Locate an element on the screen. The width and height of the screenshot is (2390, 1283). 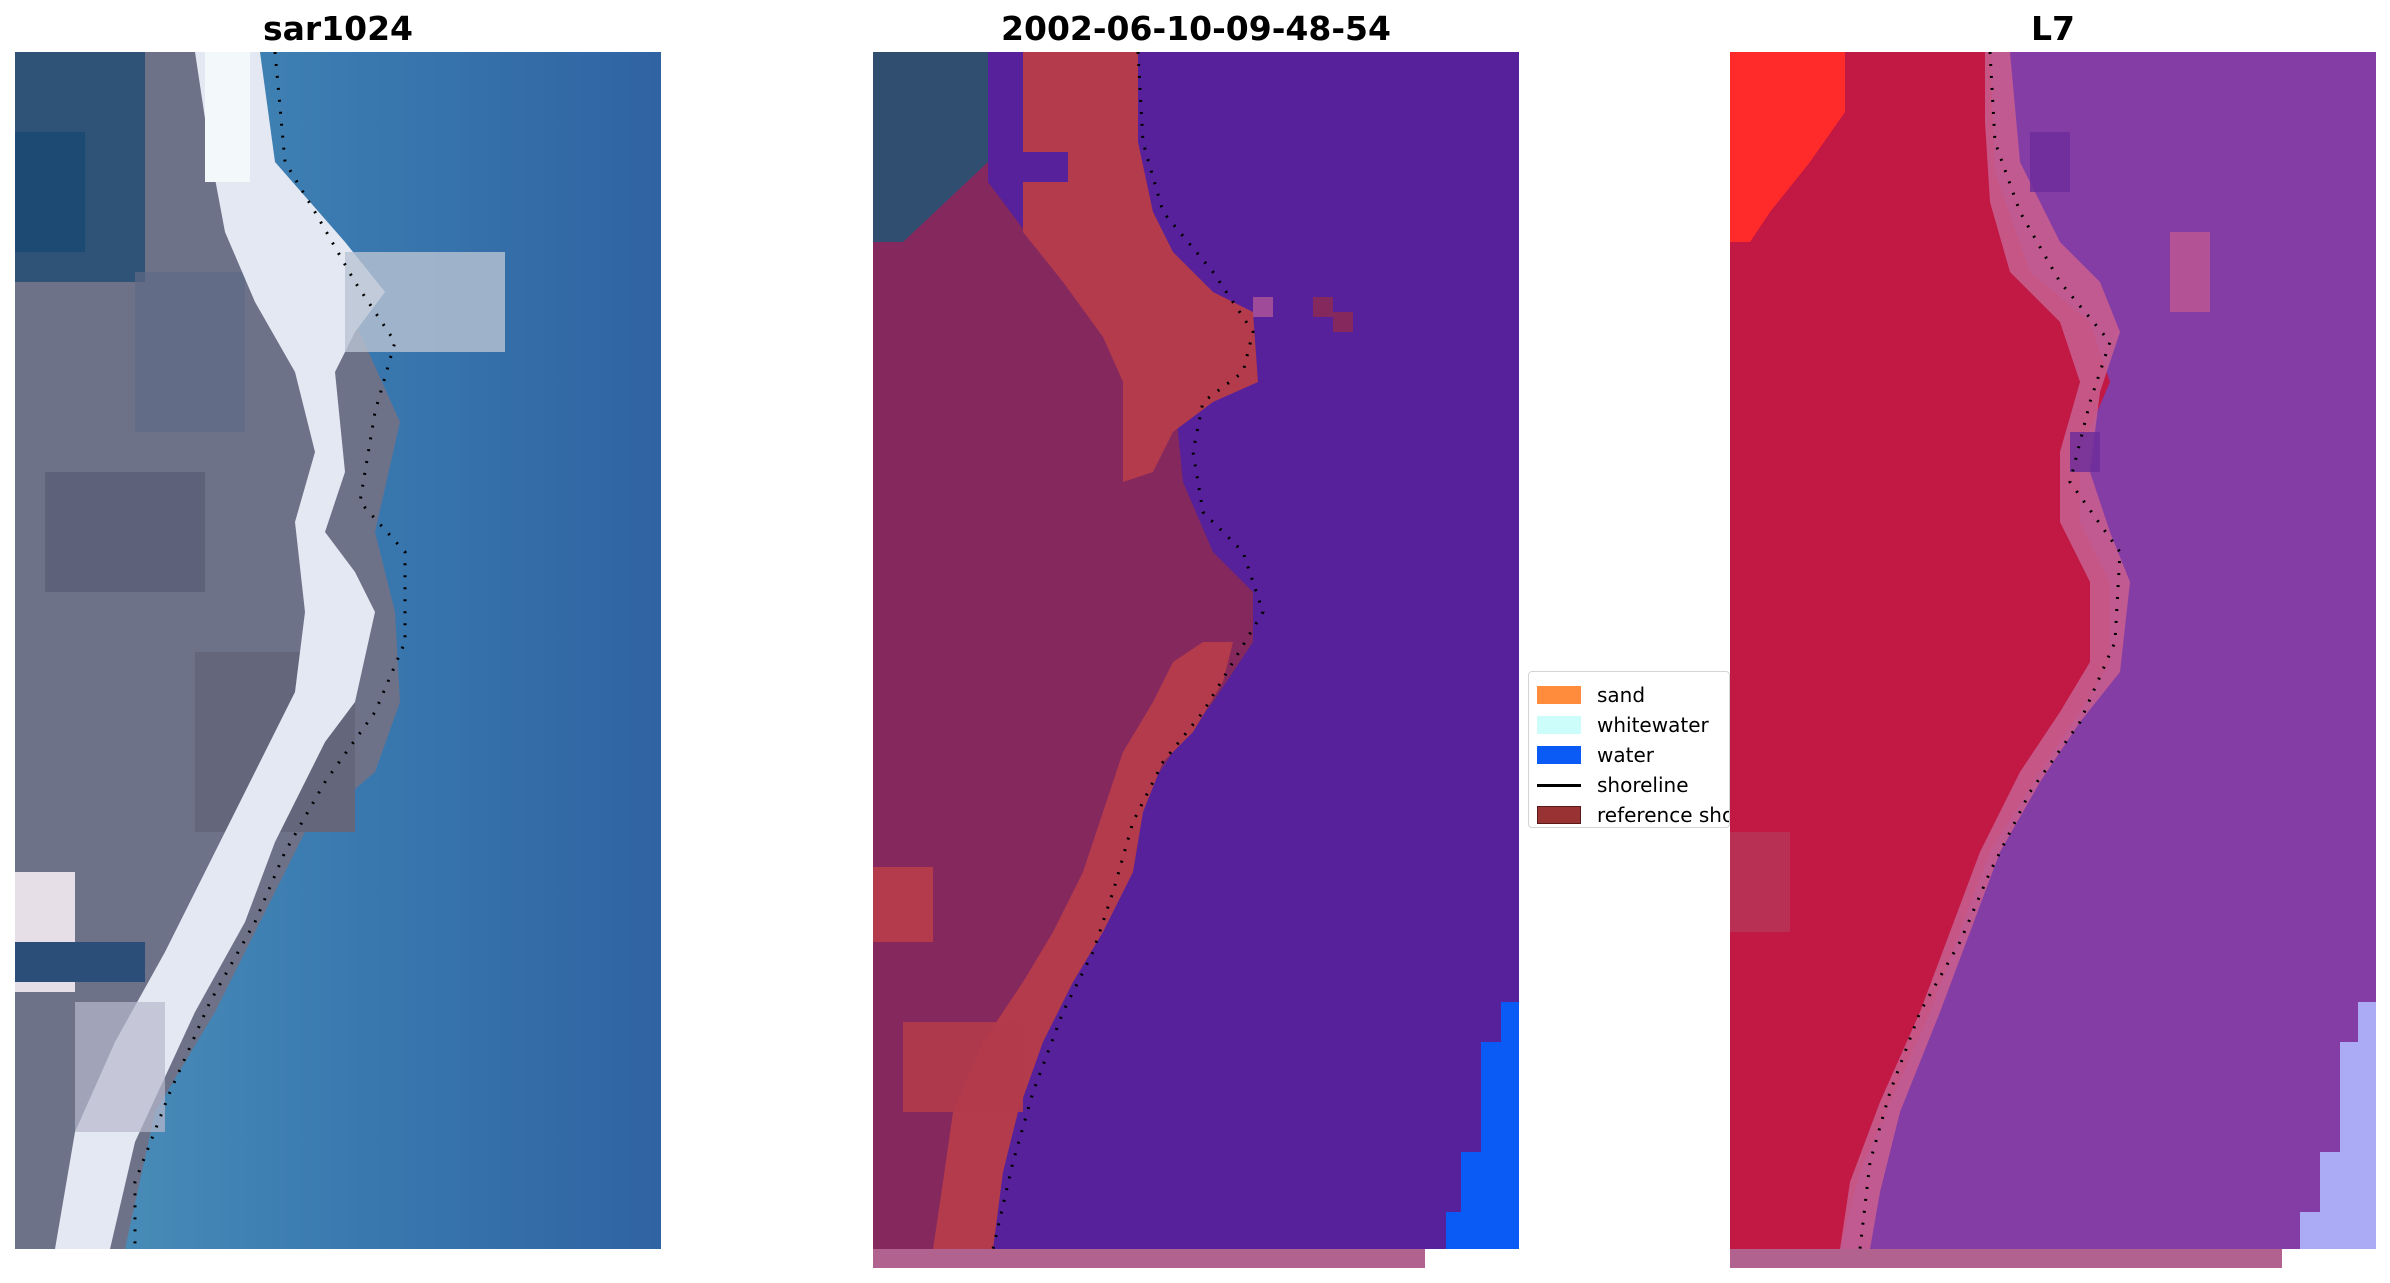
legend-item-whitewater: whitewater is located at coordinates (1623, 725).